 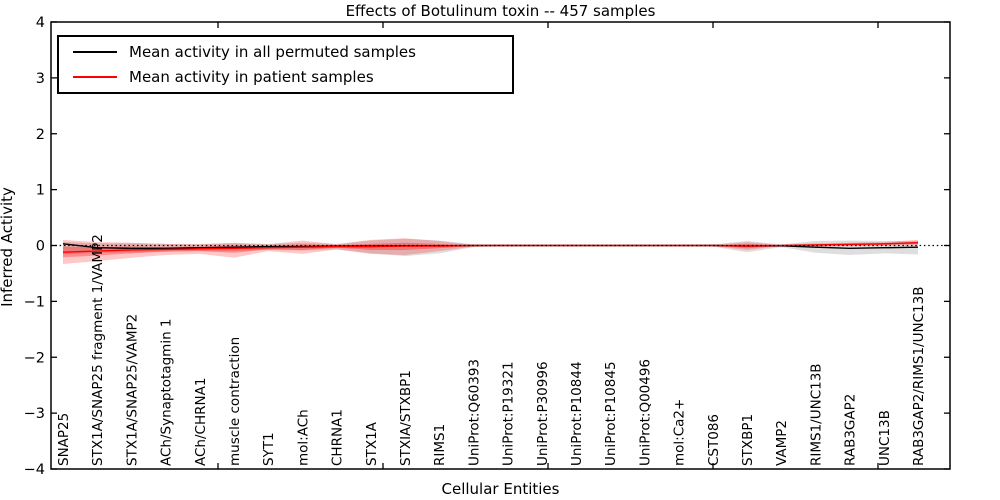 I want to click on x-tick-label: CST086, so click(x=714, y=440).